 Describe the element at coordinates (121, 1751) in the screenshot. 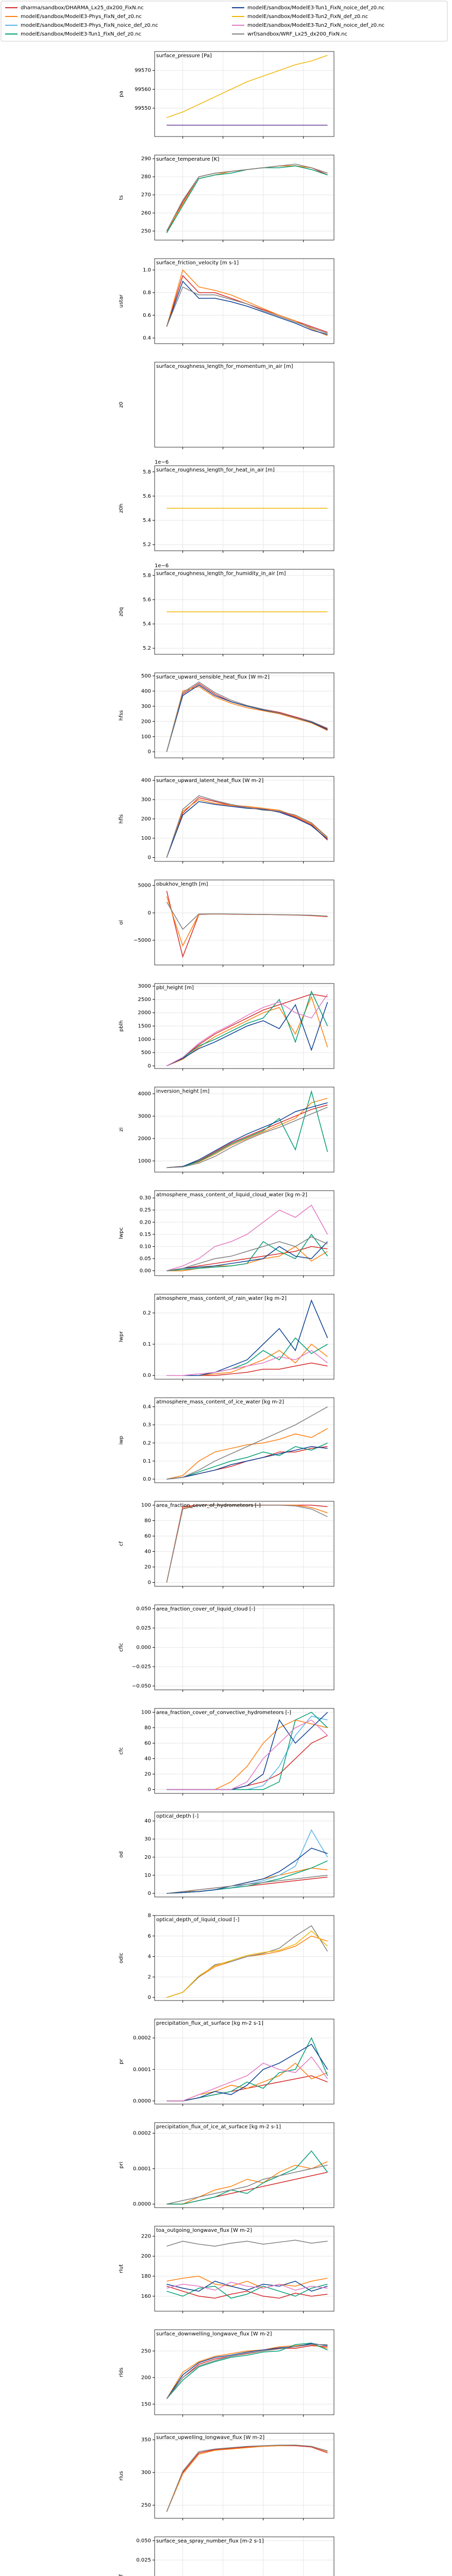

I see `y-axis-label: cfc` at that location.